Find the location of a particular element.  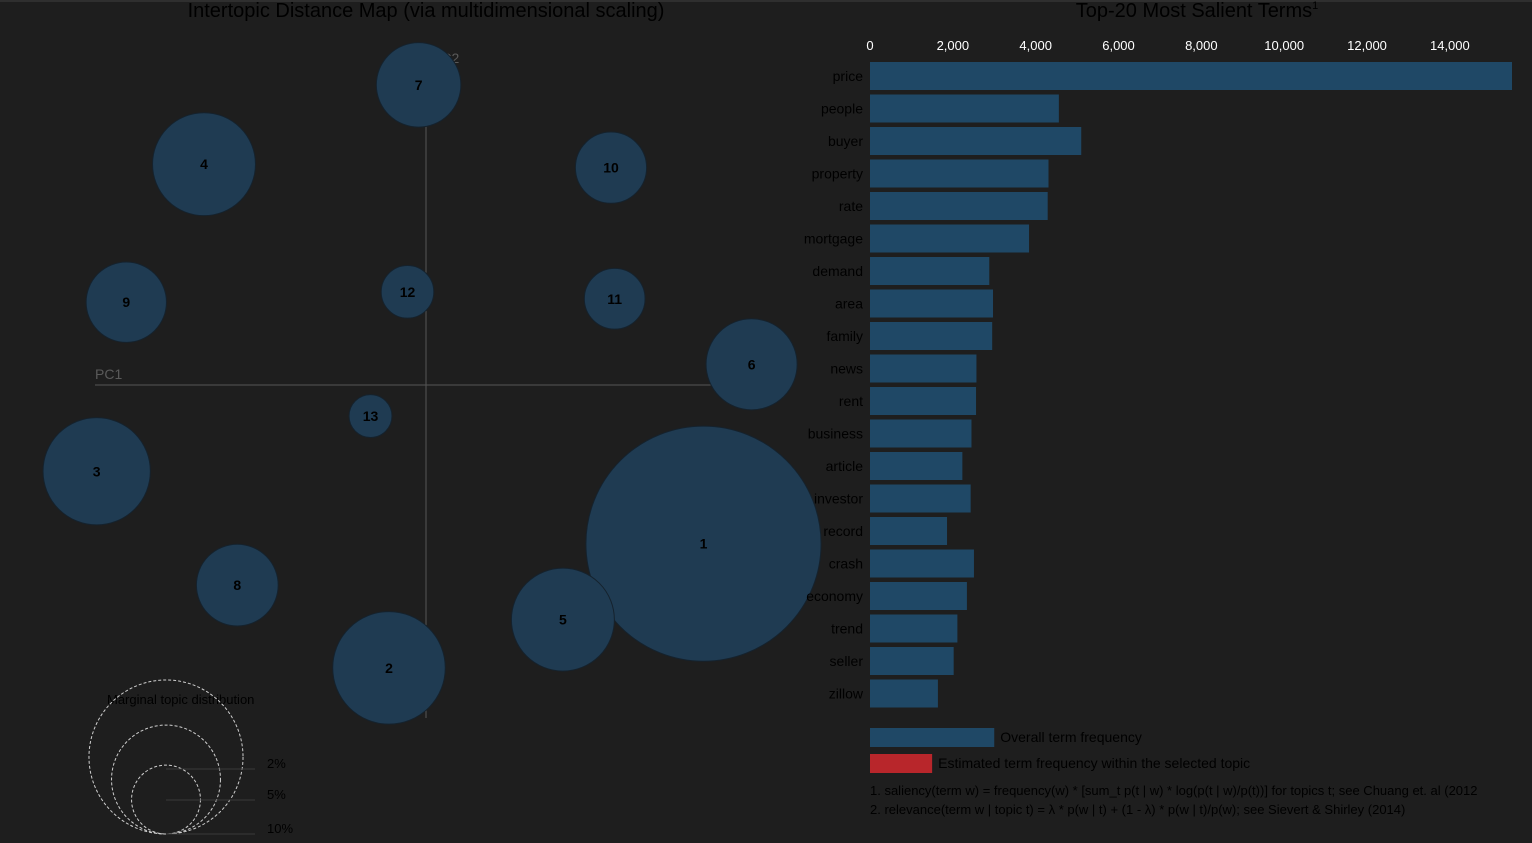

topic-label-13: 13 is located at coordinates (371, 416).